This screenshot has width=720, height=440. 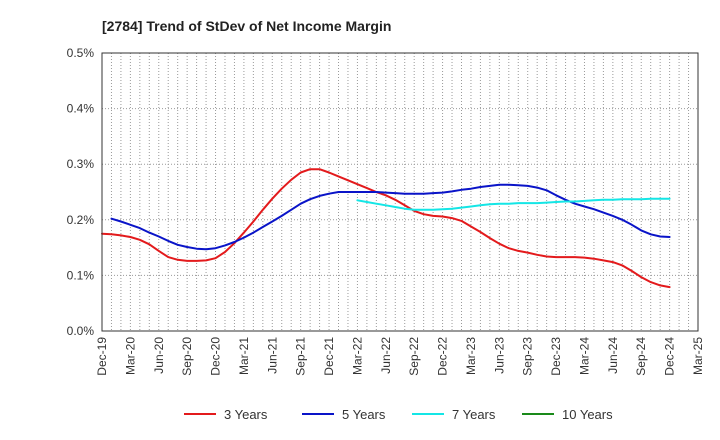 I want to click on x-tick-label: Mar-23, so click(x=471, y=356).